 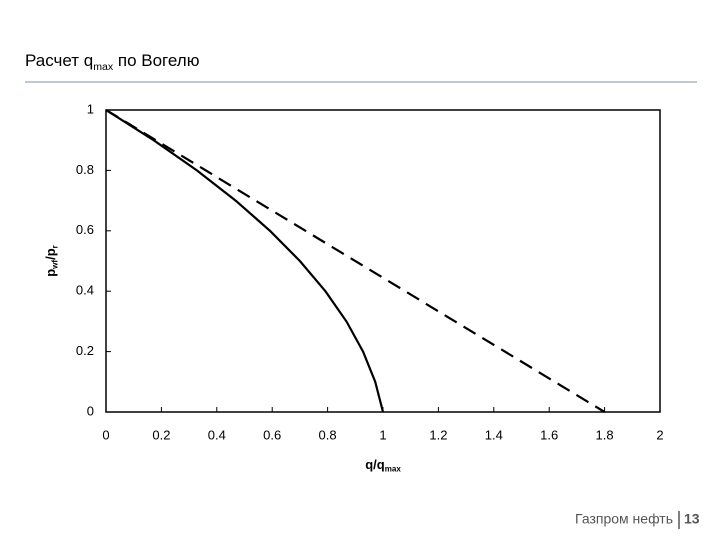 What do you see at coordinates (328, 434) in the screenshot?
I see `x-tick-label: 0.8` at bounding box center [328, 434].